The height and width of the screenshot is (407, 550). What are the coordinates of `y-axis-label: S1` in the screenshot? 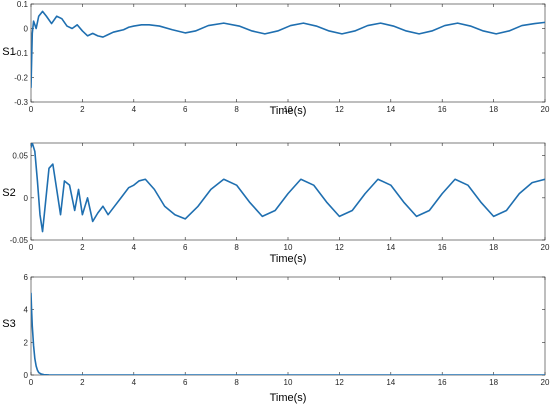 It's located at (8, 52).